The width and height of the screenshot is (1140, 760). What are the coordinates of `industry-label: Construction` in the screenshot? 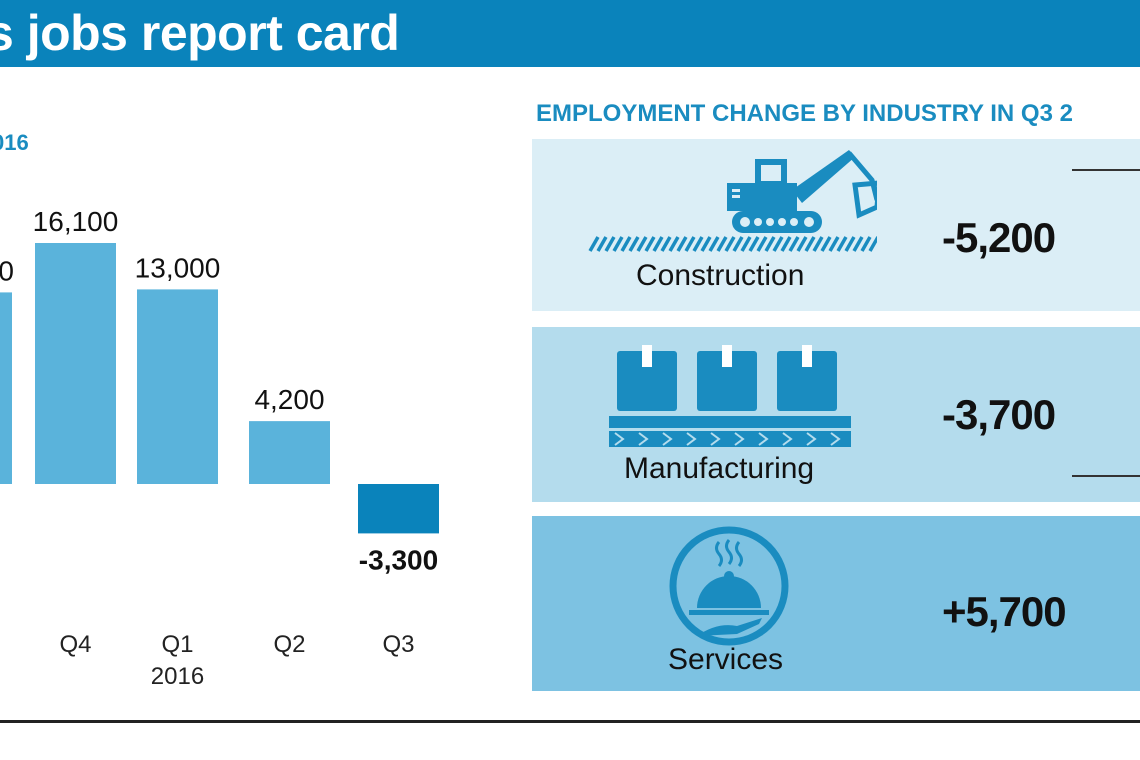 It's located at (720, 275).